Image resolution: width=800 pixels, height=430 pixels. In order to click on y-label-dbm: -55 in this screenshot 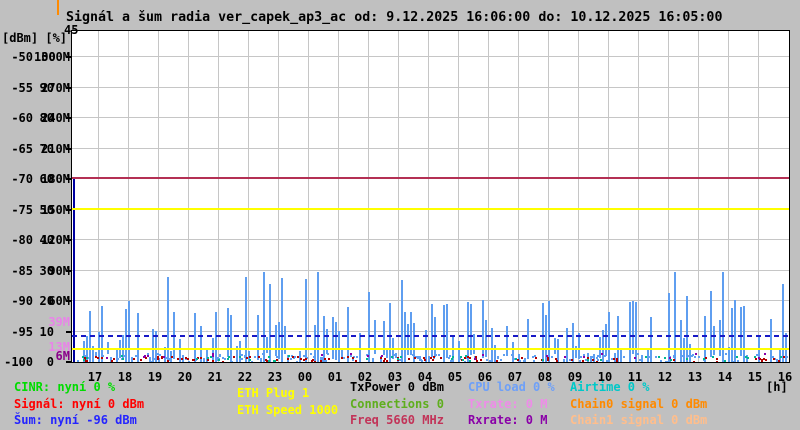, I will do `click(22, 88)`.